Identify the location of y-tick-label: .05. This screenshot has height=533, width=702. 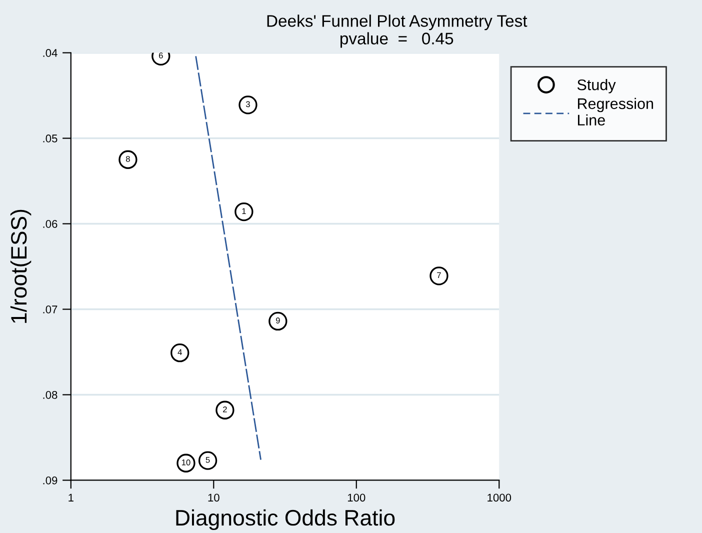
(50, 138).